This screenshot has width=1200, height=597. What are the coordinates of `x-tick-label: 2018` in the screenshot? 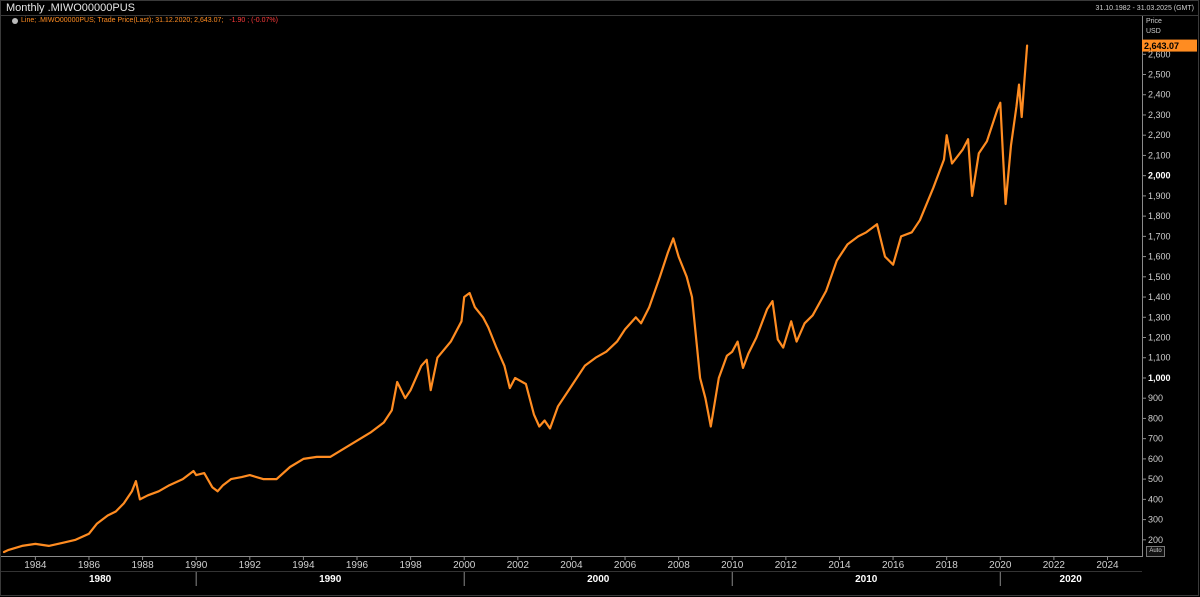 It's located at (947, 565).